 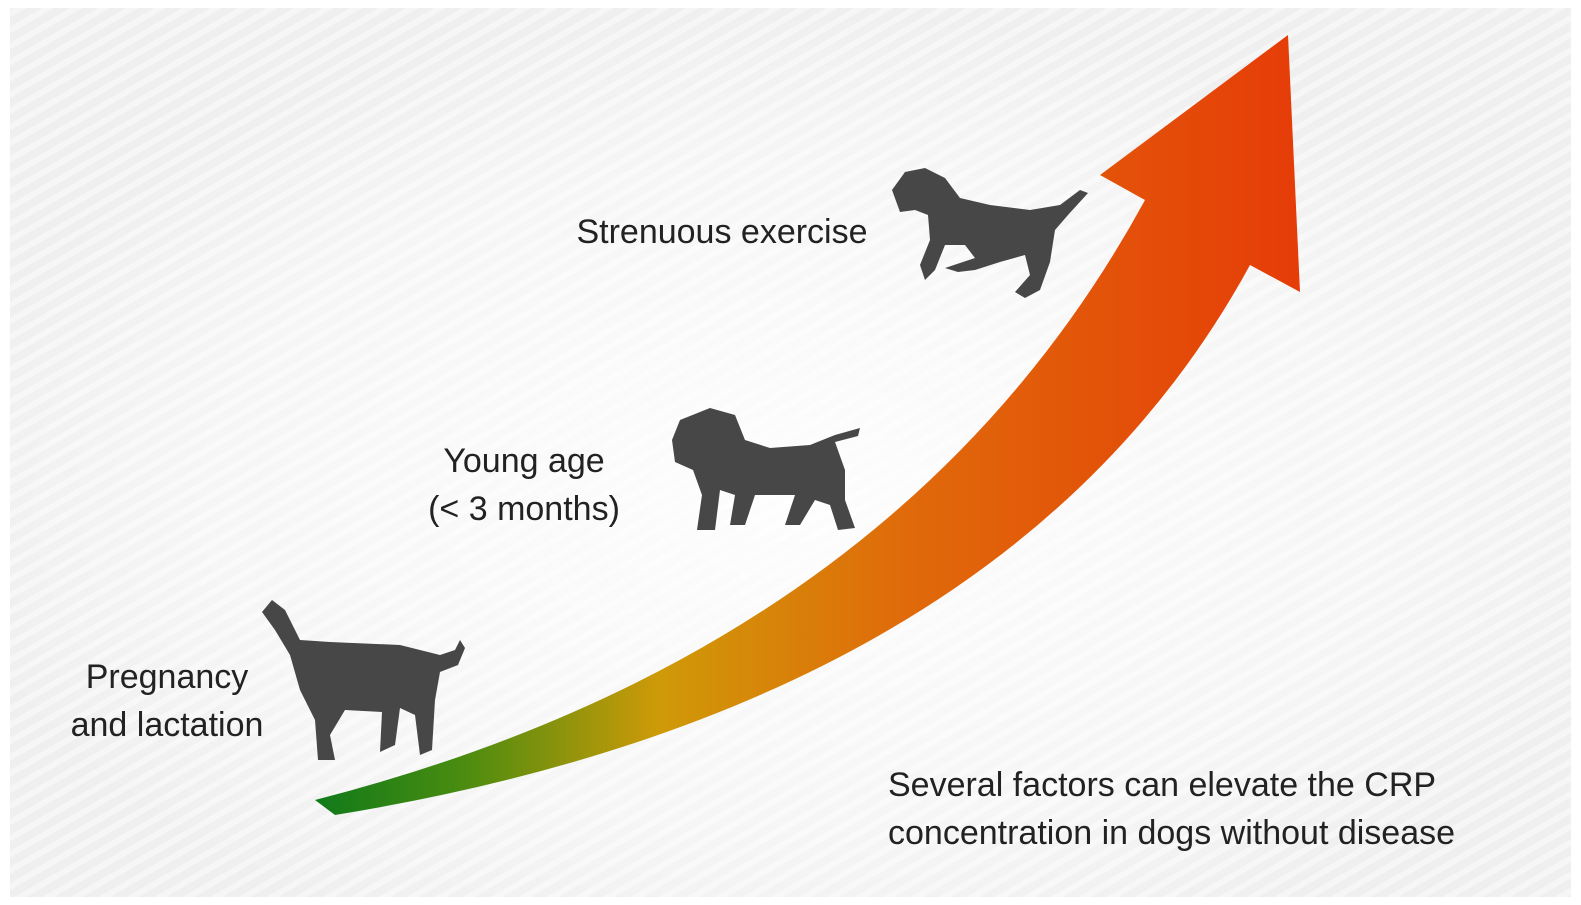 I want to click on factor-label: Young age, so click(x=523, y=461).